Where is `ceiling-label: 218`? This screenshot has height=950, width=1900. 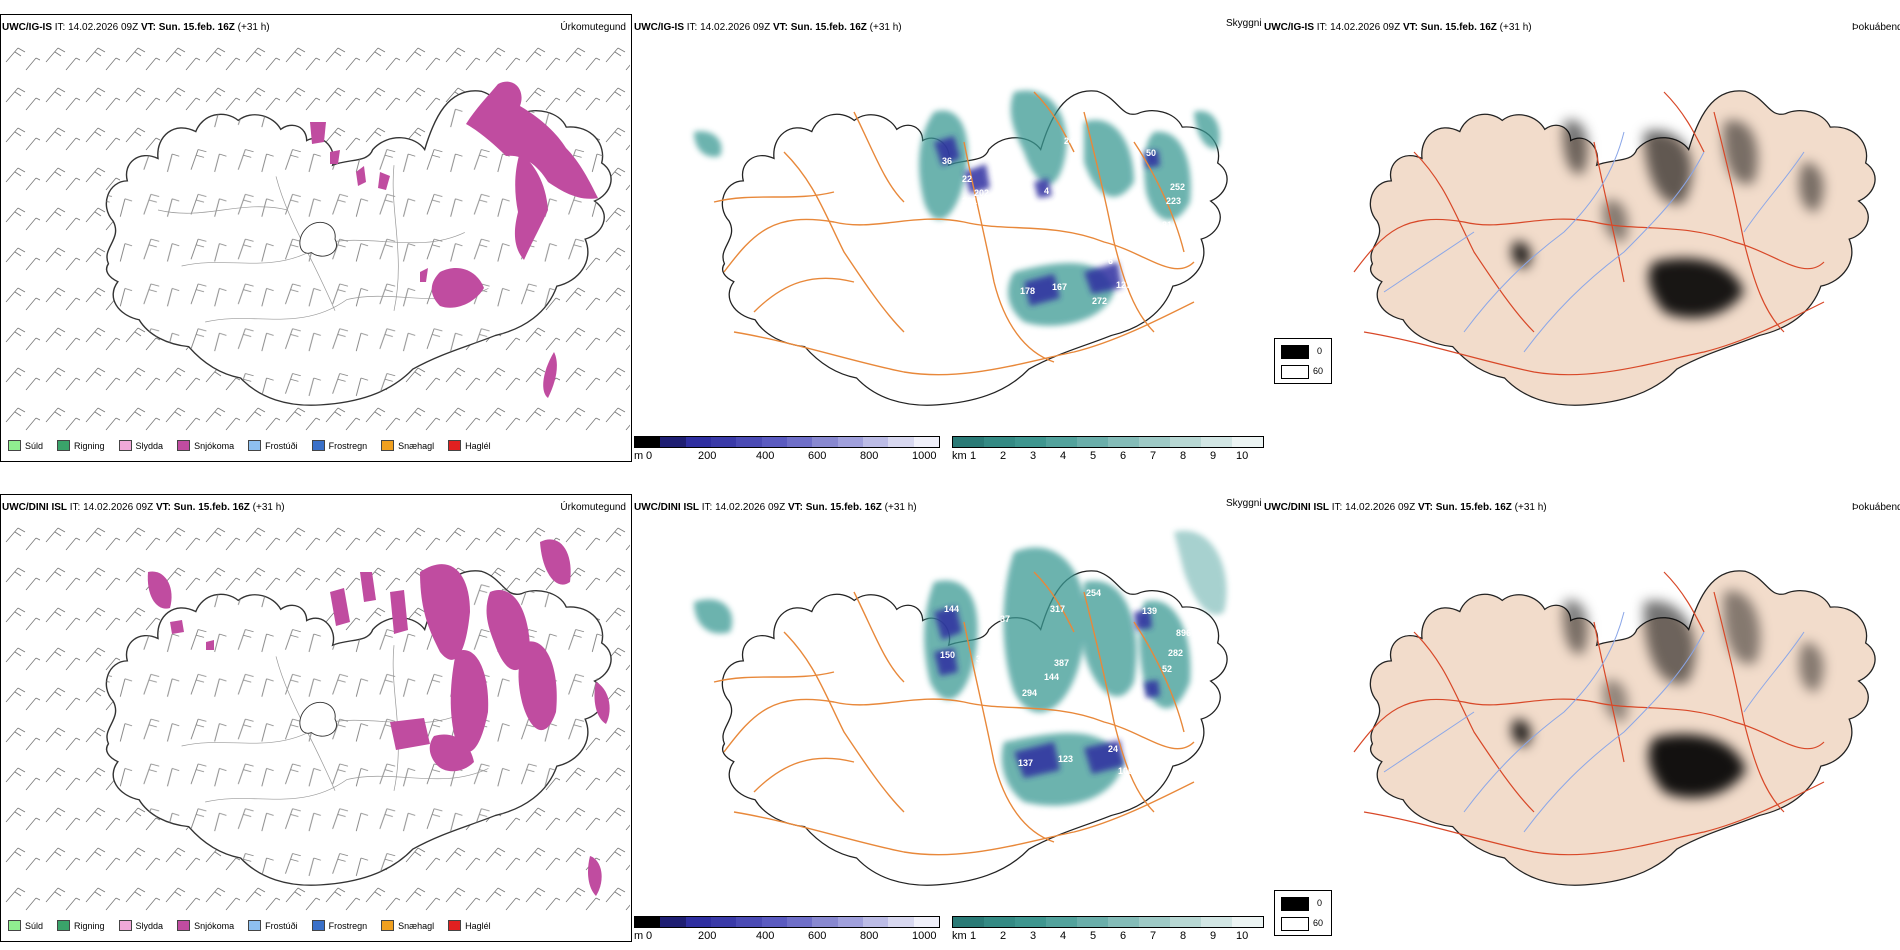 ceiling-label: 218 is located at coordinates (1003, 725).